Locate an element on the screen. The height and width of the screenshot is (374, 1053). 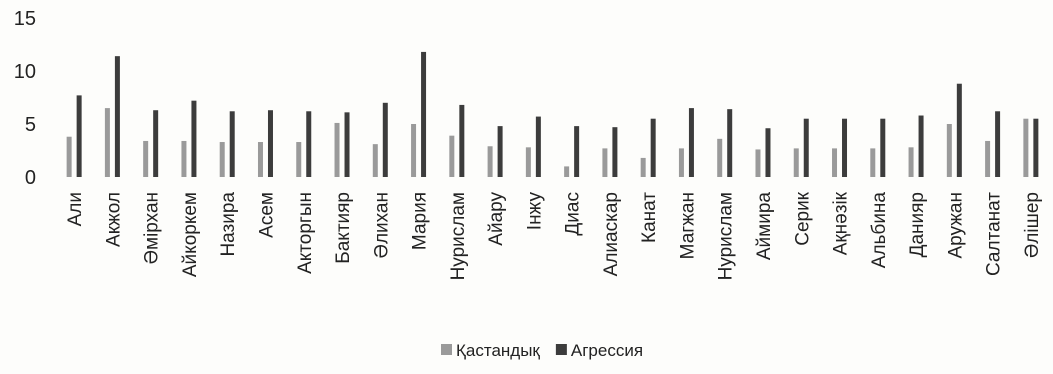
y-tick-label: 10 is located at coordinates (25, 72).